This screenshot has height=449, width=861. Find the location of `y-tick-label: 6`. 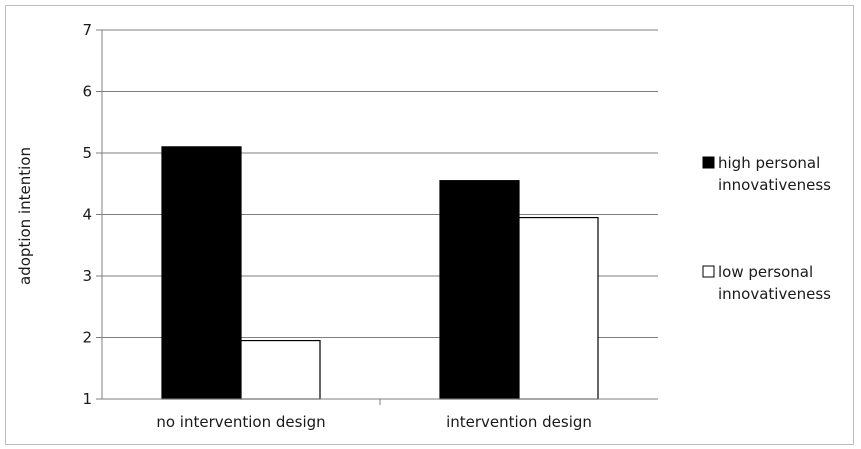

y-tick-label: 6 is located at coordinates (87, 92).